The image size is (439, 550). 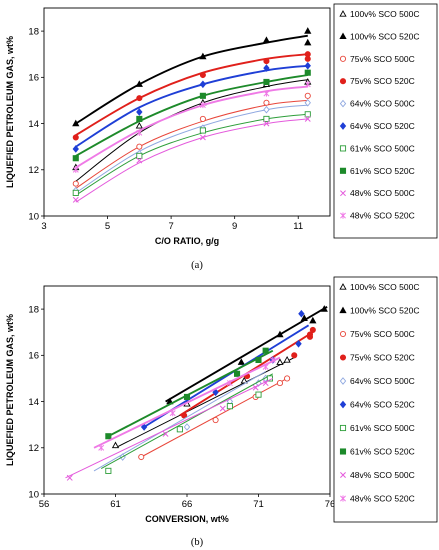 I want to click on y-tick-label: 12, so click(x=33, y=448).